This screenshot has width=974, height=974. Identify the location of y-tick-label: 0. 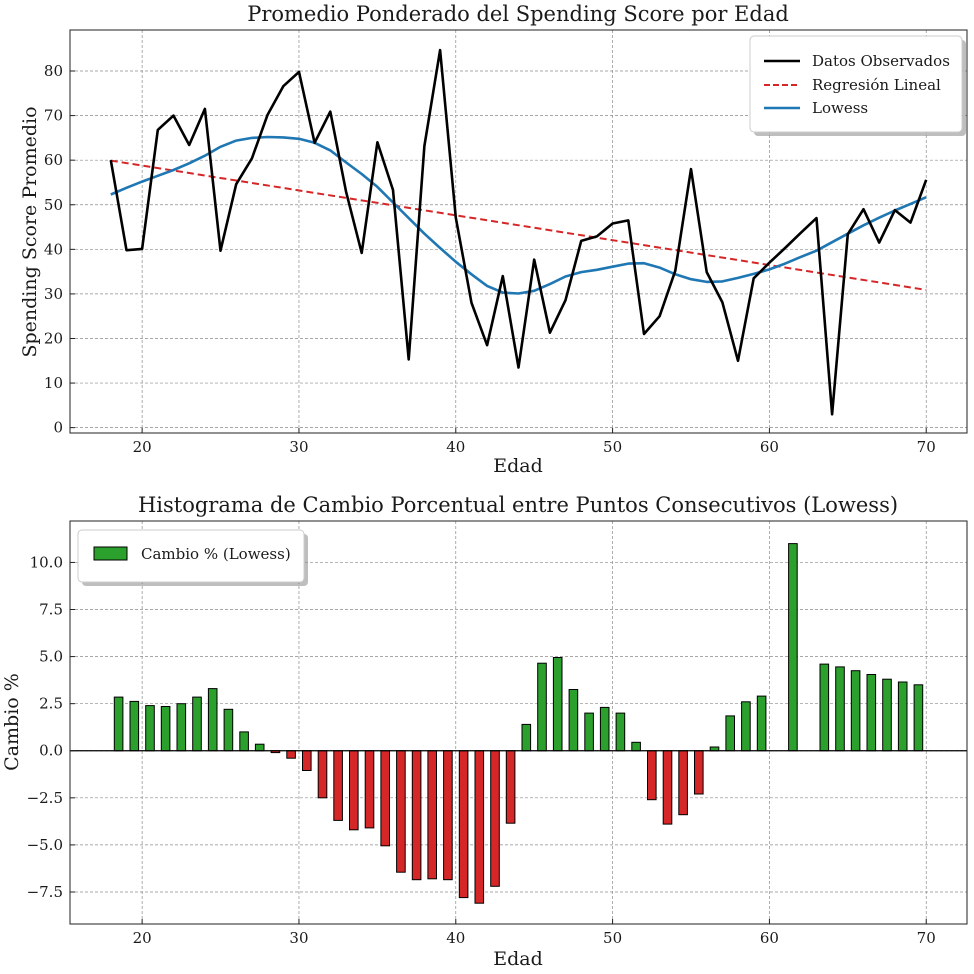
(58, 428).